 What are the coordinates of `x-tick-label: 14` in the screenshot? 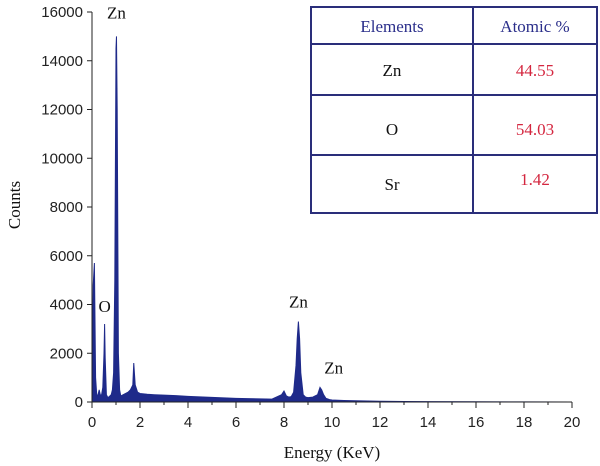 It's located at (428, 422).